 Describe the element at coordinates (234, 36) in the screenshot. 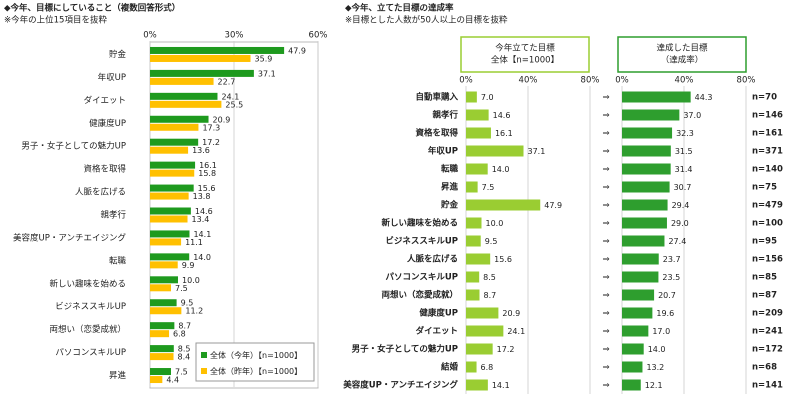

I see `x-tick-label: 30%` at that location.